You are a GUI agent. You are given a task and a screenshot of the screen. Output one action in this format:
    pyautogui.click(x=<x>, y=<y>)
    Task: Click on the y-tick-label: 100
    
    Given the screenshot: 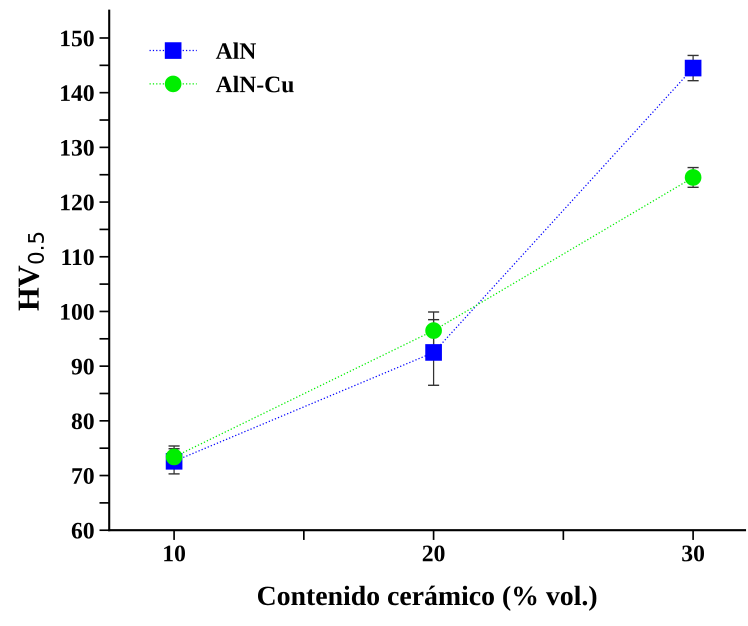 What is the action you would take?
    pyautogui.click(x=77, y=312)
    